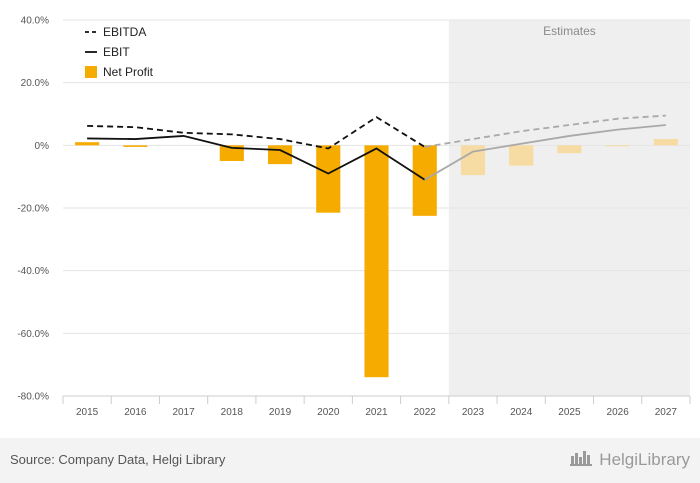 Image resolution: width=700 pixels, height=483 pixels. What do you see at coordinates (521, 412) in the screenshot?
I see `x-tick-label: 2024` at bounding box center [521, 412].